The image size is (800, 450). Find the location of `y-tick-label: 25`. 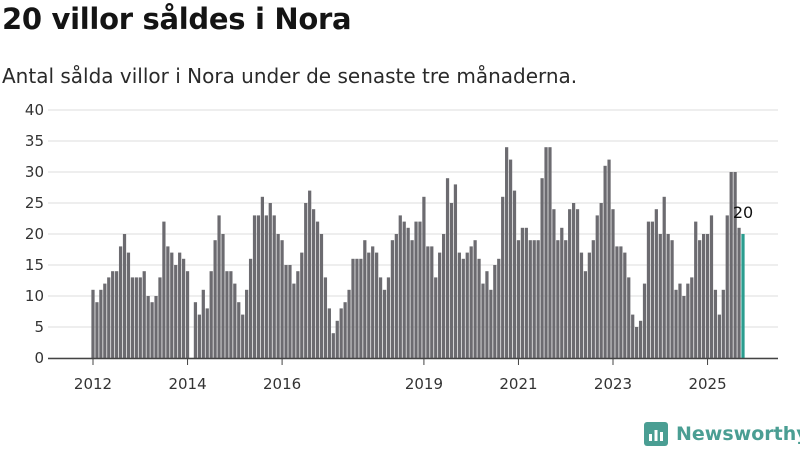

y-tick-label: 25 is located at coordinates (34, 203).